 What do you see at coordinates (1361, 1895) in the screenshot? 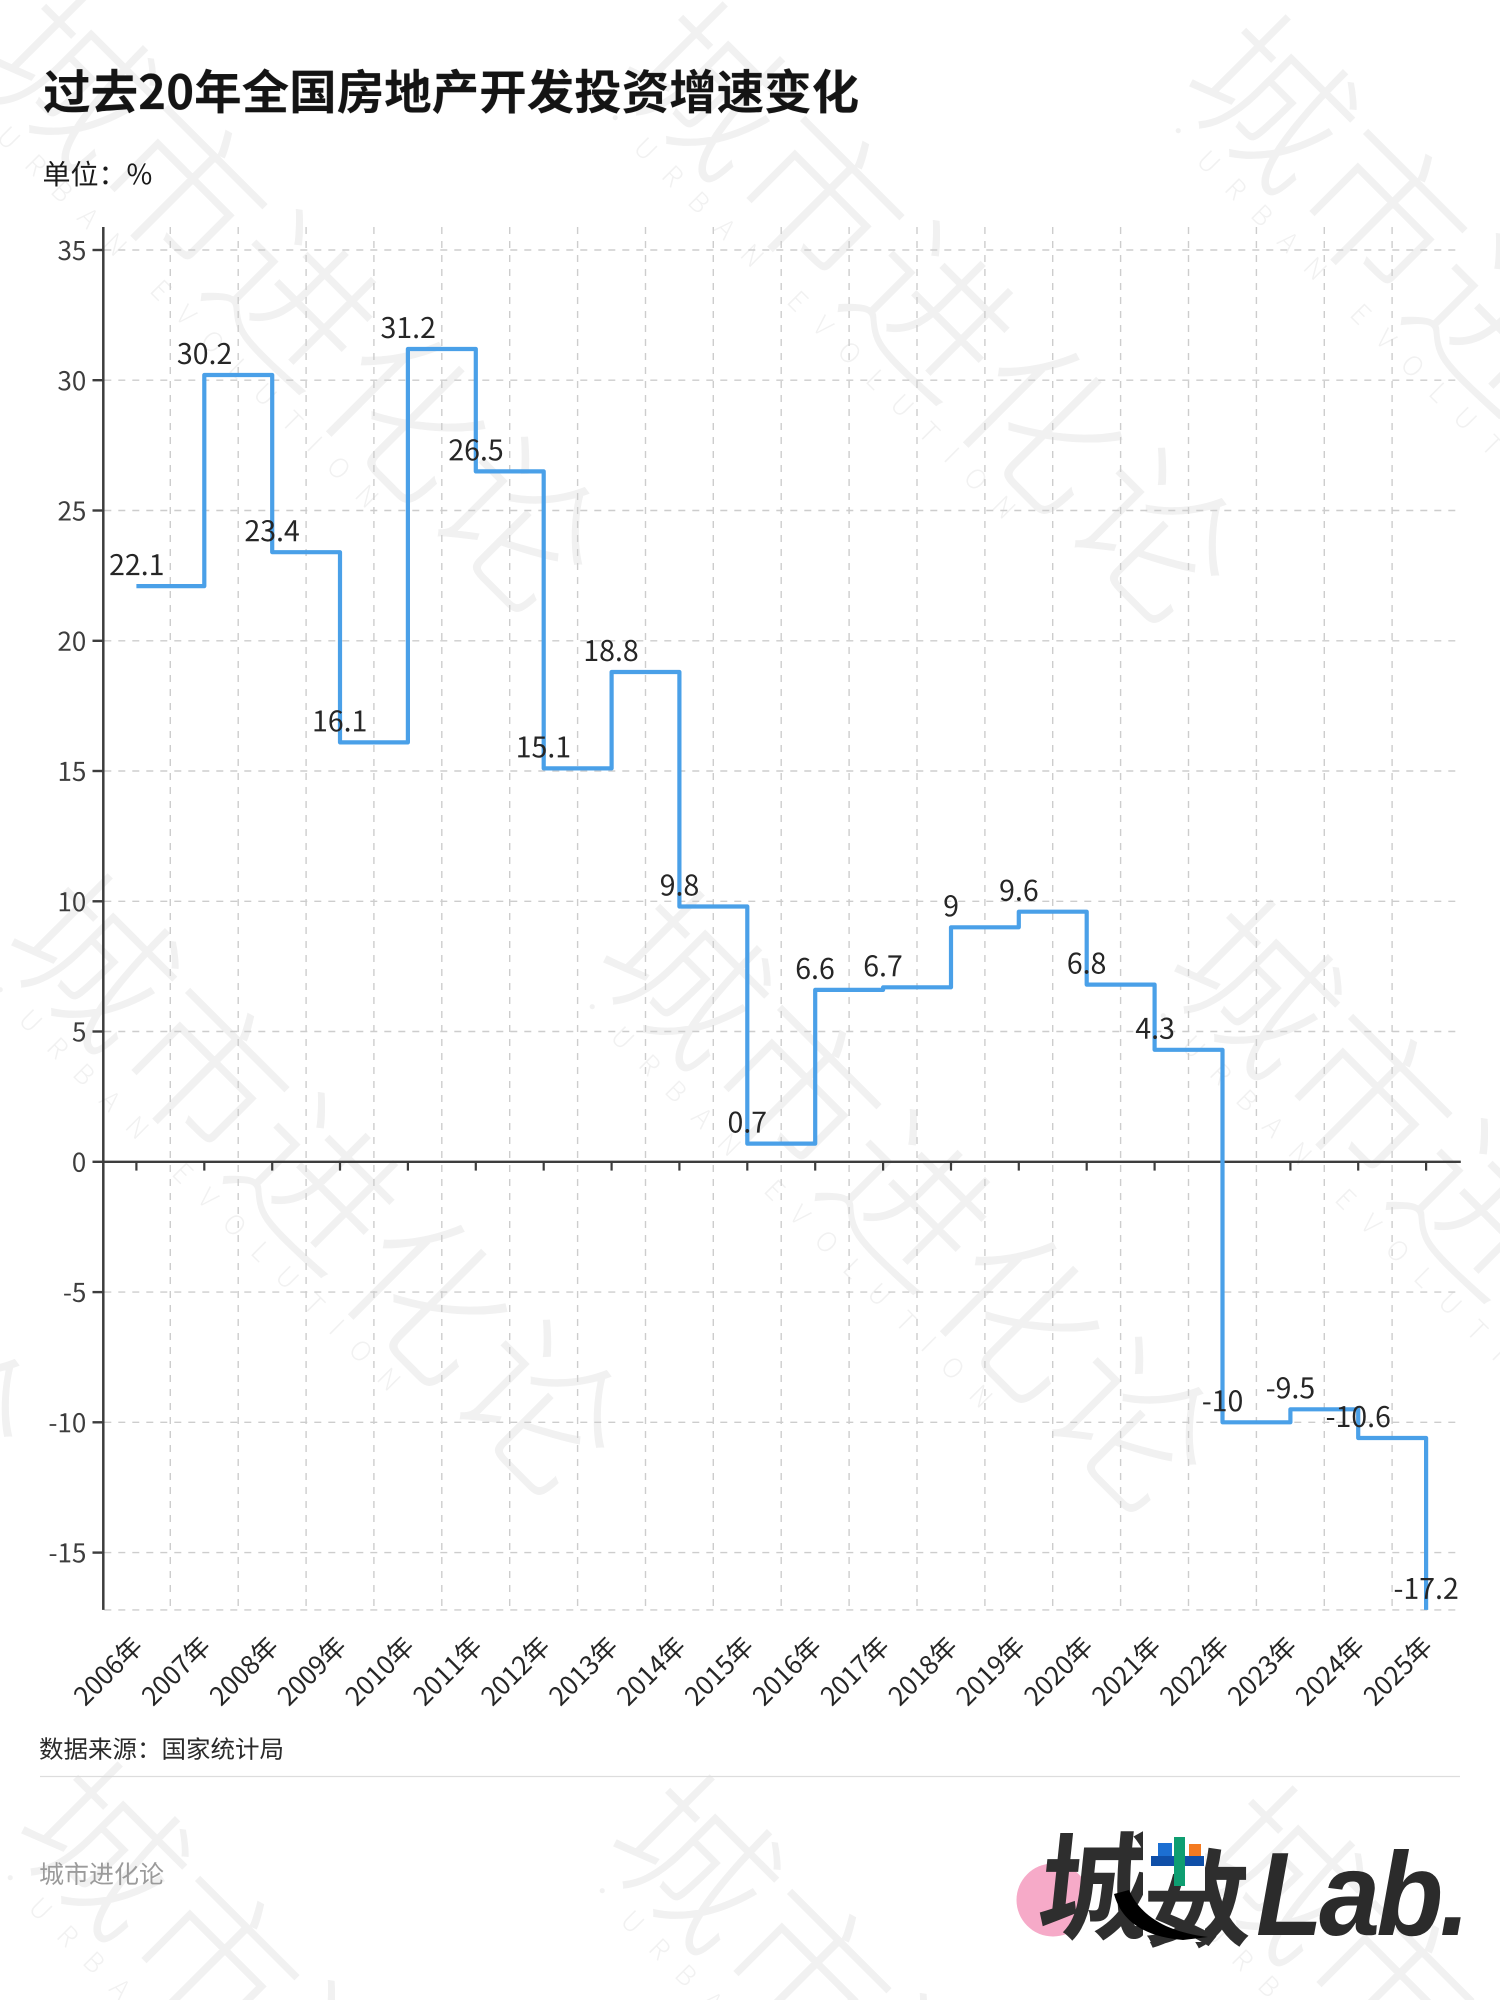
I see `svg-text: Lab.` at bounding box center [1361, 1895].